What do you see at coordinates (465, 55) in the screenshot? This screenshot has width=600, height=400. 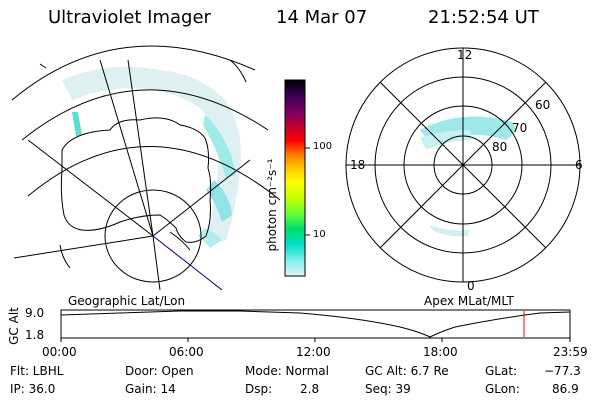 I see `mlt-label-top: 12` at bounding box center [465, 55].